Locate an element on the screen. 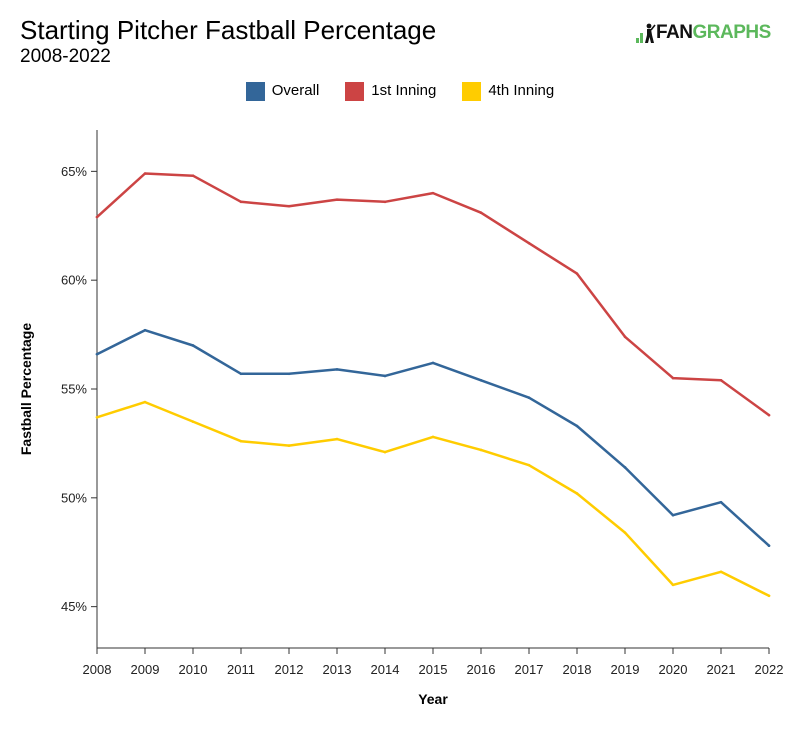 This screenshot has width=800, height=730. legend-item-overall: Overall is located at coordinates (282, 91).